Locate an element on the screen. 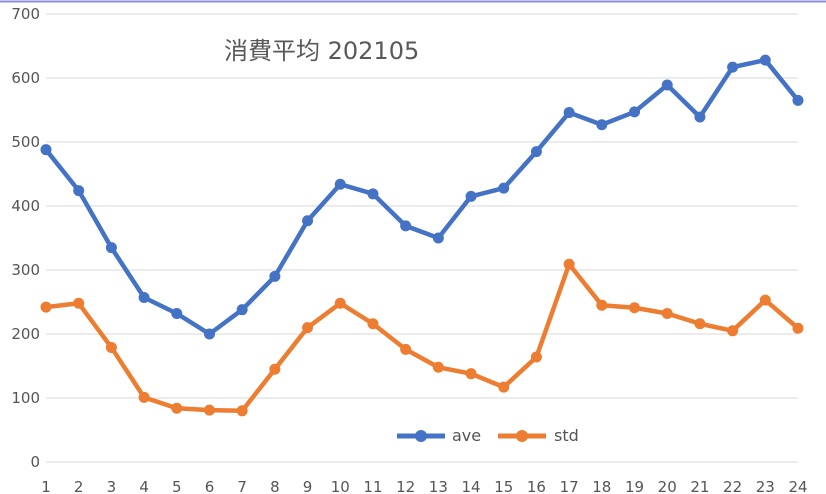 The width and height of the screenshot is (826, 494). x-tick-label: 15 is located at coordinates (503, 486).